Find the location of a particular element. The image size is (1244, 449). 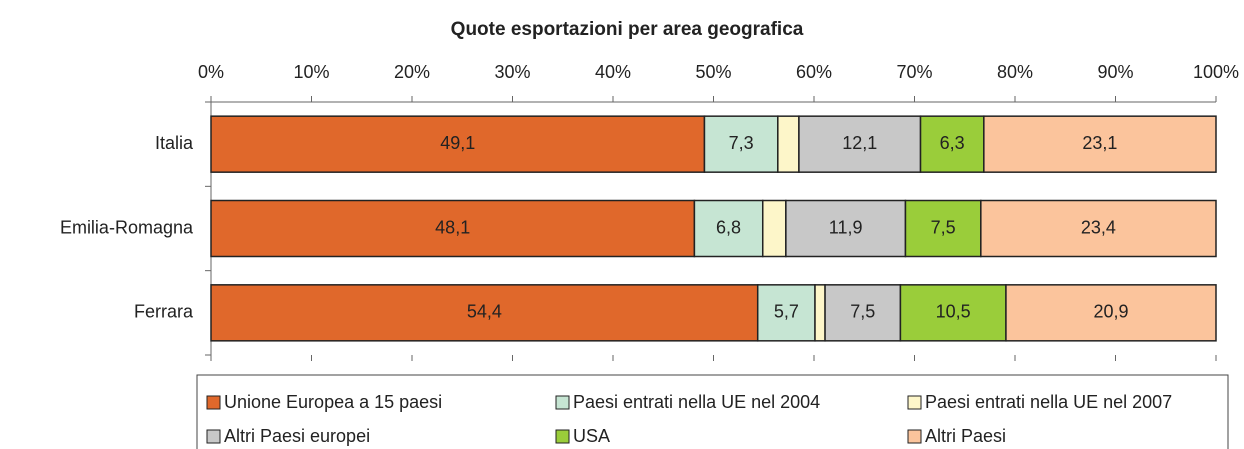

legend-label: Altri Paesi europei is located at coordinates (297, 436).